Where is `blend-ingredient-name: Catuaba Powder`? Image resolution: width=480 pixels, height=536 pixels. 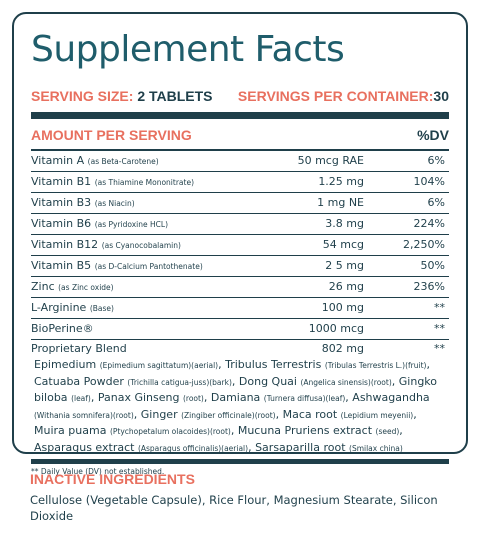
blend-ingredient-name: Catuaba Powder is located at coordinates (79, 381).